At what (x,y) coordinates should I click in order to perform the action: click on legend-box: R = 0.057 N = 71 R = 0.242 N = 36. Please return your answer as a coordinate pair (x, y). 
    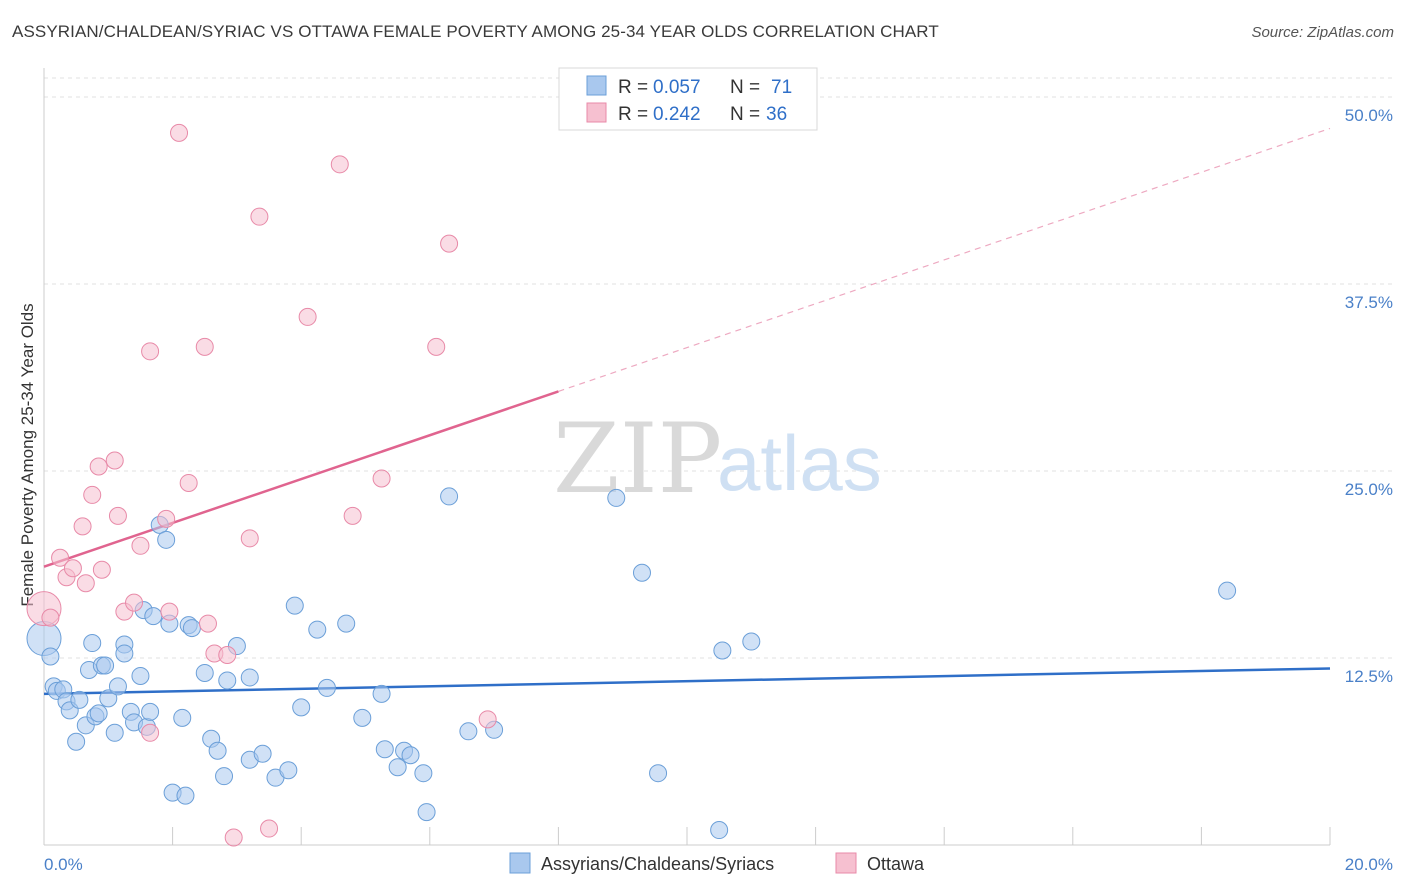
    Looking at the image, I should click on (688, 99).